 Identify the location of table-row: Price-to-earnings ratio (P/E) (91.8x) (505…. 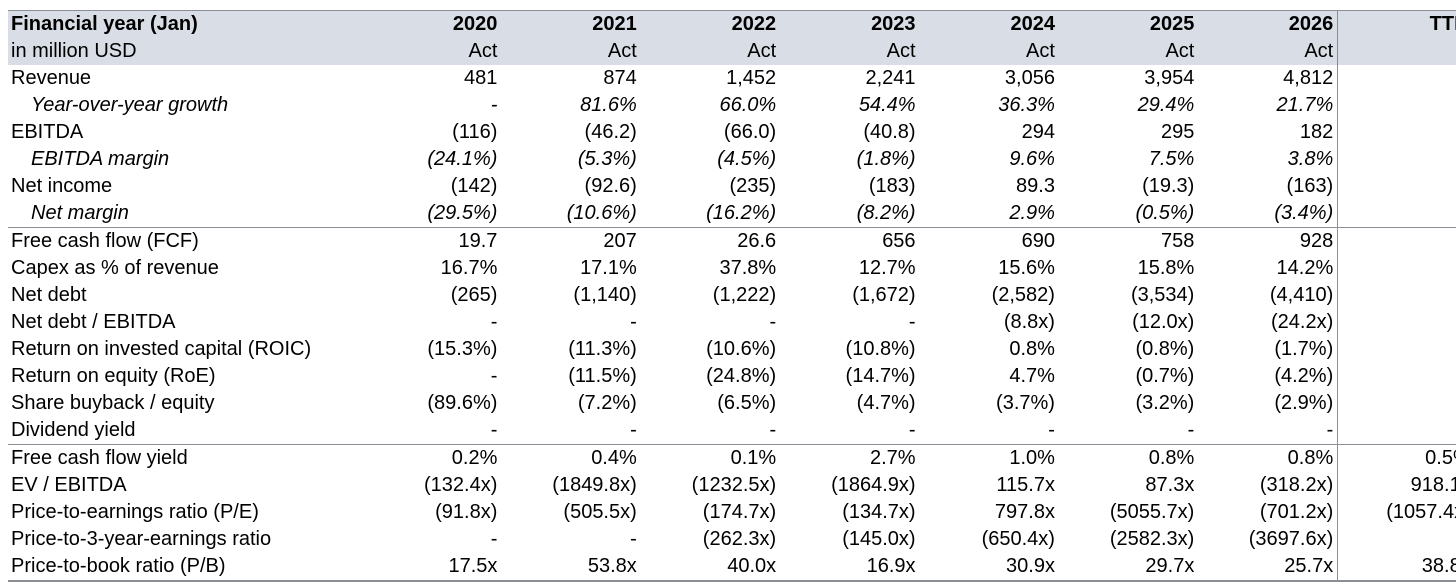
(732, 512).